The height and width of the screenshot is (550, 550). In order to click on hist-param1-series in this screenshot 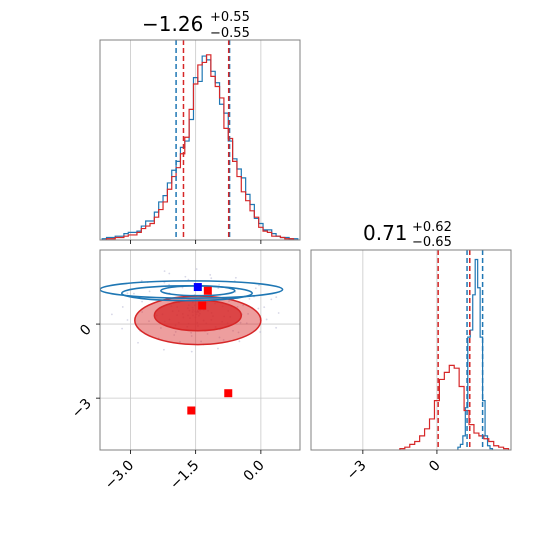, I will do `click(200, 147)`.